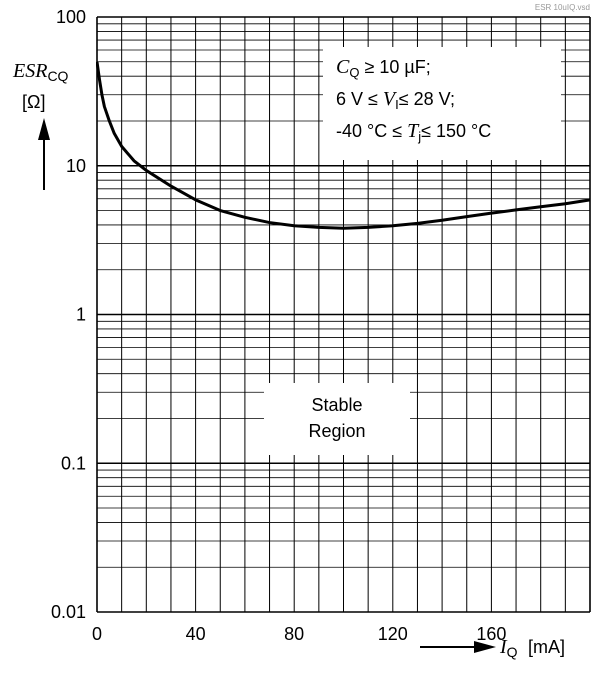 The image size is (596, 687). Describe the element at coordinates (73, 463) in the screenshot. I see `y-tick-label: 0.1` at that location.